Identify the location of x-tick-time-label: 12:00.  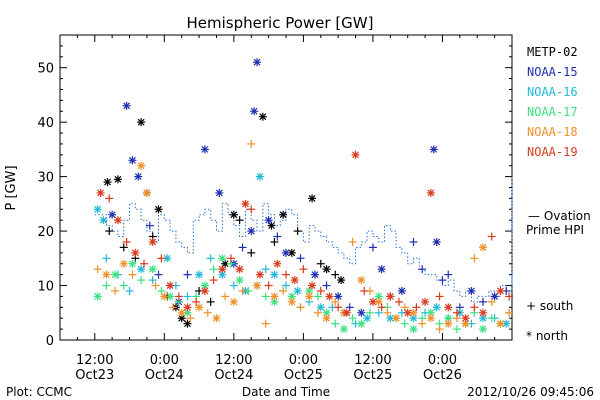
(94, 360).